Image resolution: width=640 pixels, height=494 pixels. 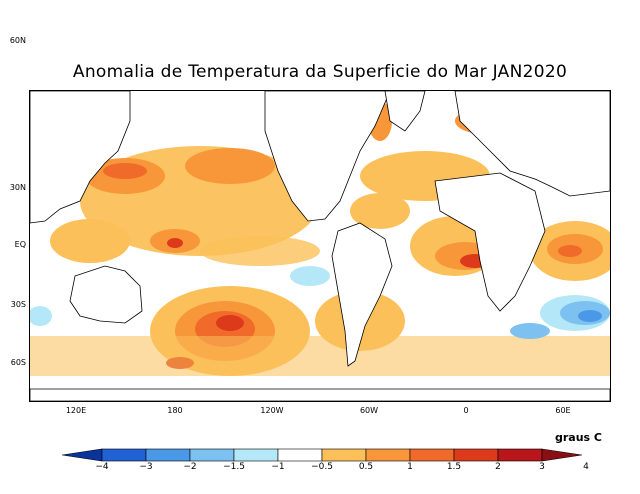 What do you see at coordinates (76, 410) in the screenshot?
I see `lon-label-120e: 120E` at bounding box center [76, 410].